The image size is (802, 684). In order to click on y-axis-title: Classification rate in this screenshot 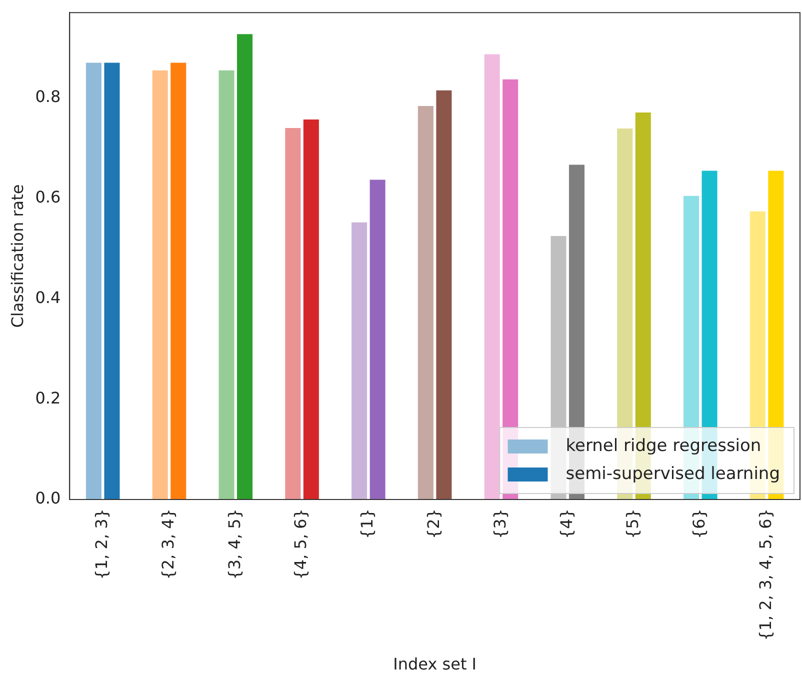, I will do `click(17, 256)`.